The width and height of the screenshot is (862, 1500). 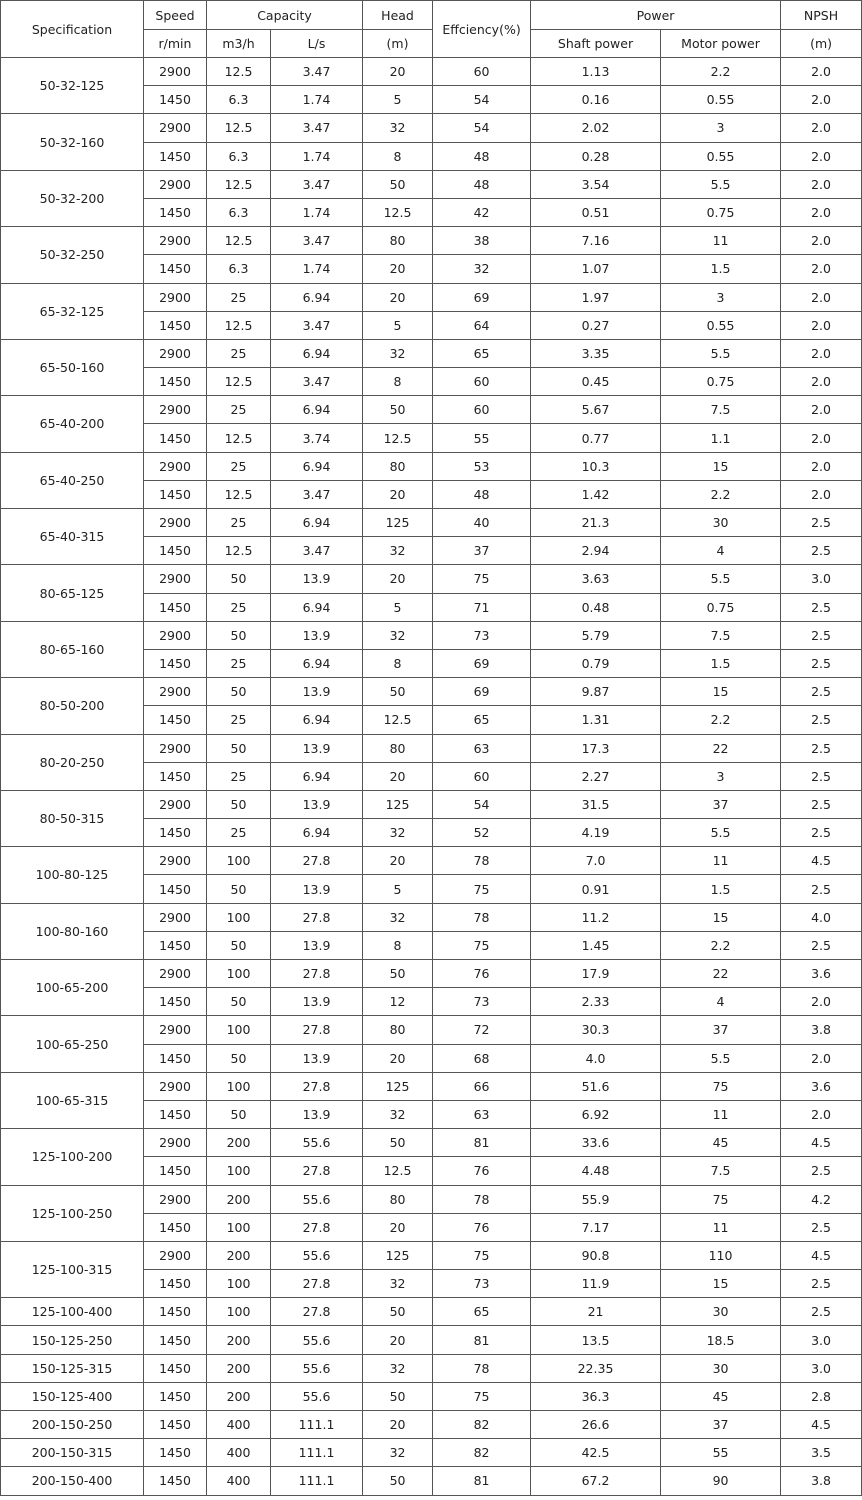 I want to click on table-row: 80-20-250 2900 50 13.9 80 63 17.3 22 2.5, so click(x=431, y=762).